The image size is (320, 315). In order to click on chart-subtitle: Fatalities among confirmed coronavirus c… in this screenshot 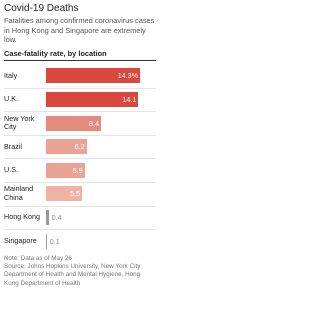, I will do `click(79, 30)`.